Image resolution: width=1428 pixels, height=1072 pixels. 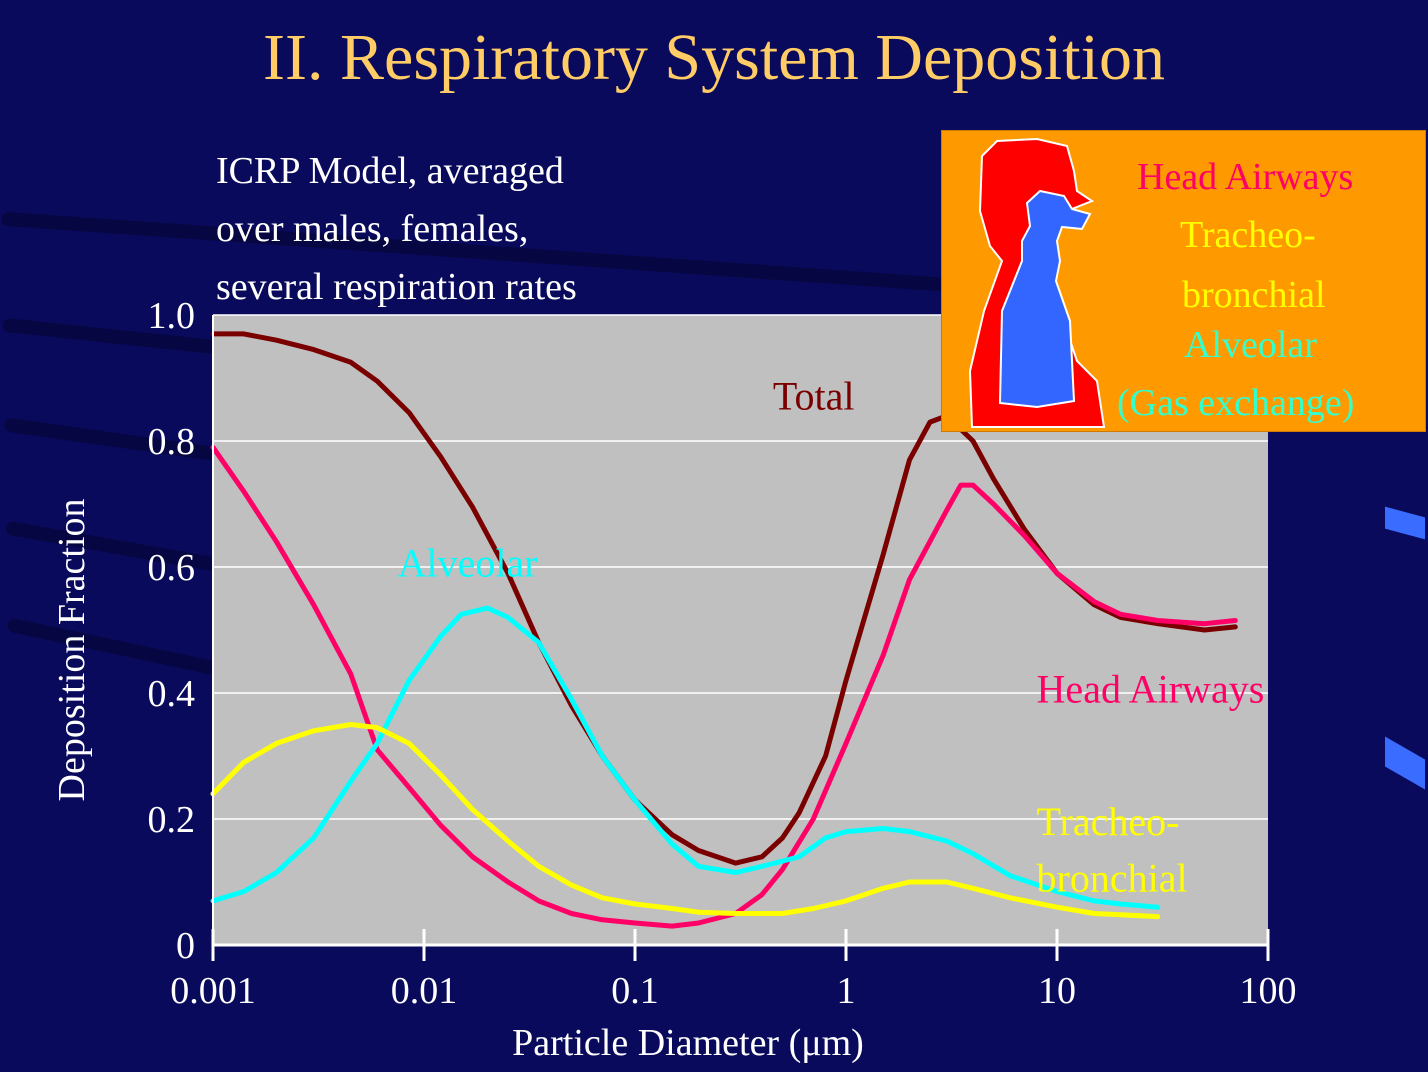 What do you see at coordinates (1250, 345) in the screenshot?
I see `legend-alveolar: Alveolar` at bounding box center [1250, 345].